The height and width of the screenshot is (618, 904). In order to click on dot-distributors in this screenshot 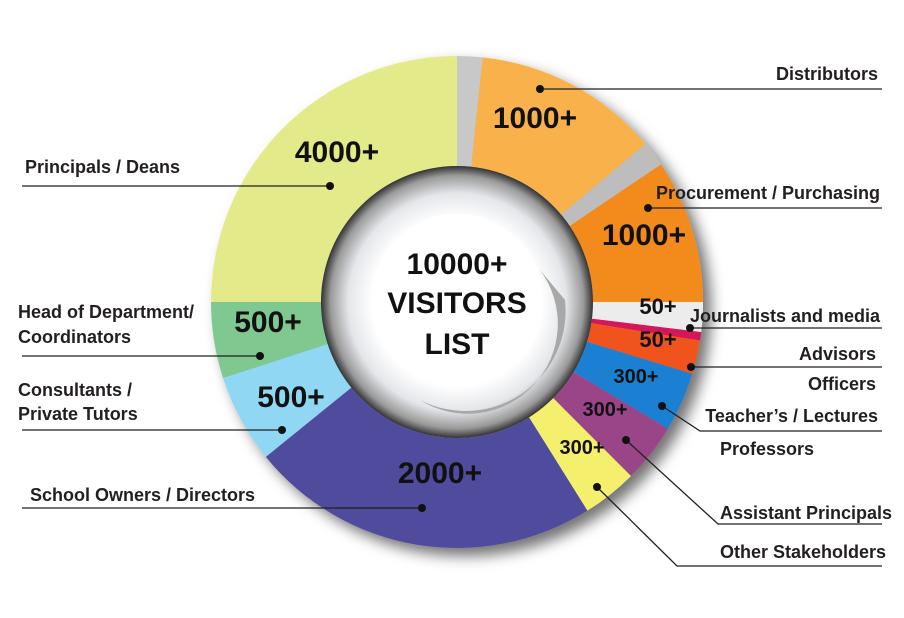, I will do `click(540, 89)`.